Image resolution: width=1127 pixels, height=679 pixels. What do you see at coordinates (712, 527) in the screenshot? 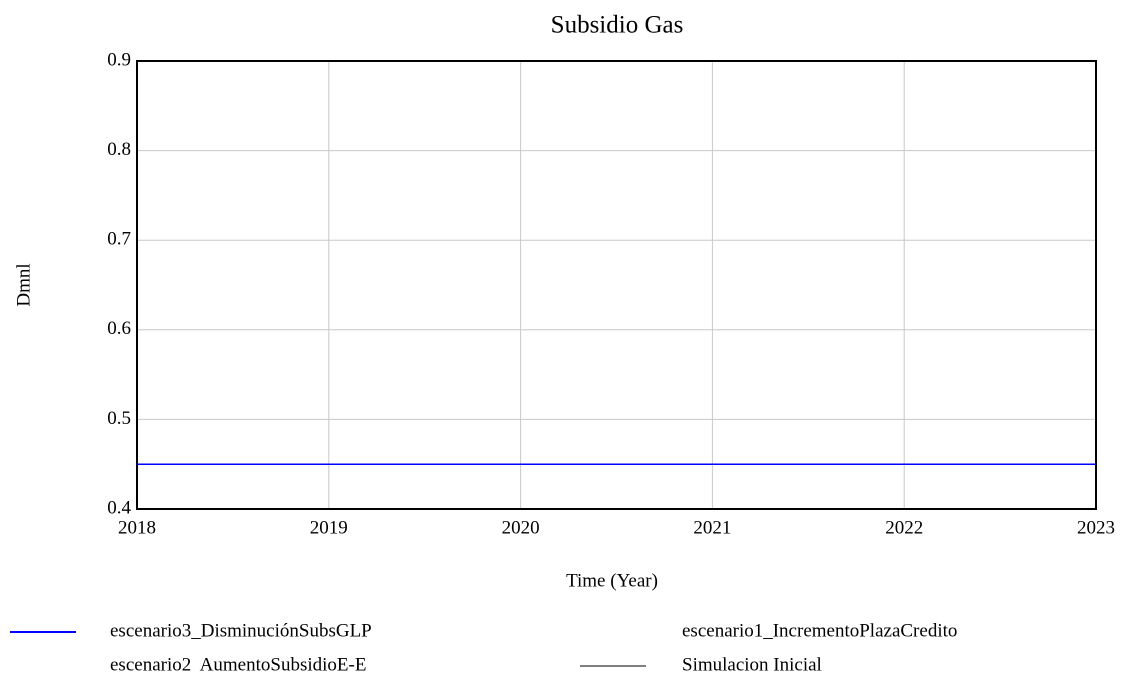
I see `x-tick-label: 2021` at bounding box center [712, 527].